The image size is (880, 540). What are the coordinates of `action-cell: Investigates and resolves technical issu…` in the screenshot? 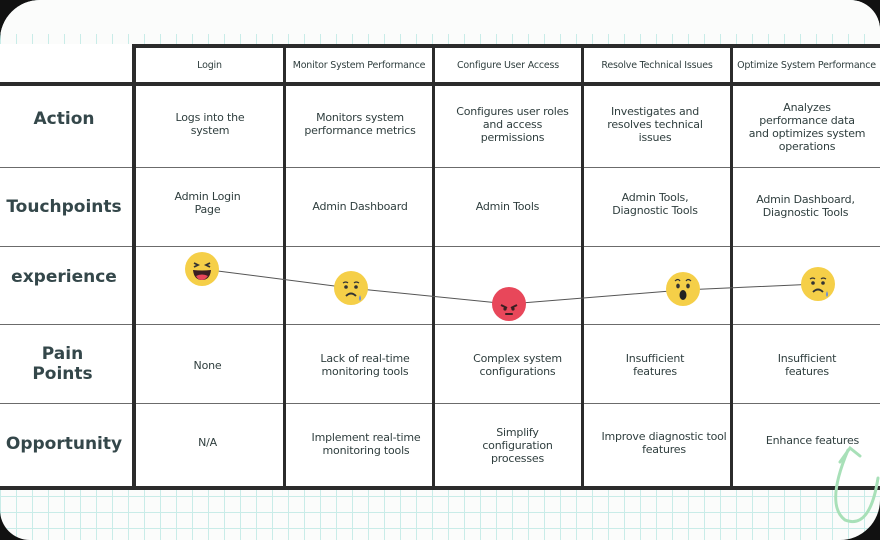 It's located at (655, 124).